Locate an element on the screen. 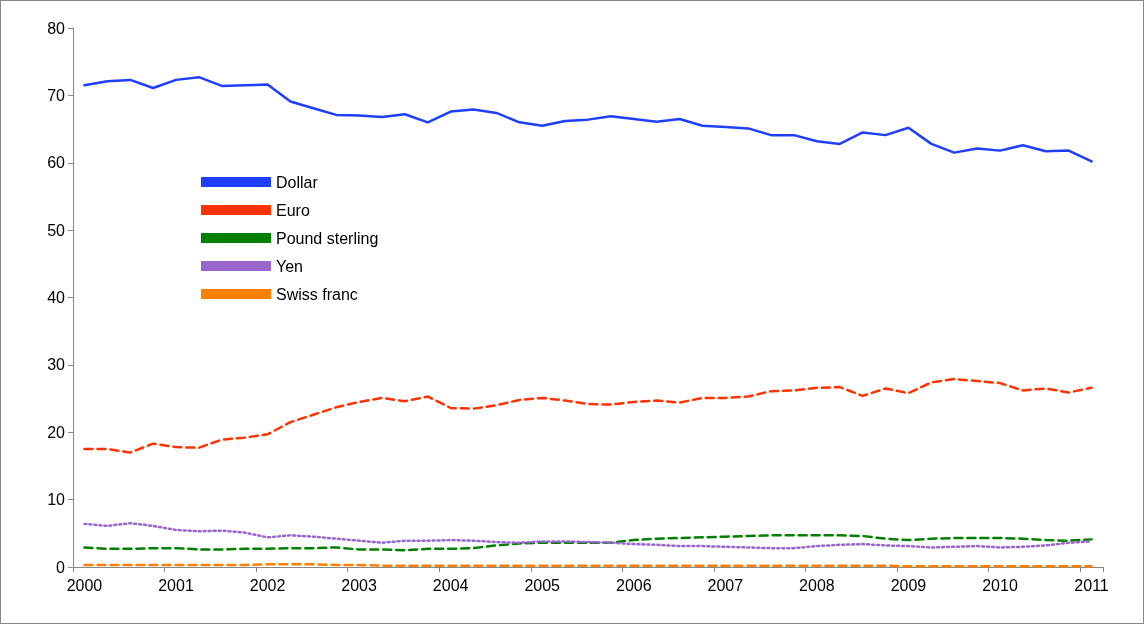 The height and width of the screenshot is (624, 1144). y-tick-label: 10 is located at coordinates (56, 500).